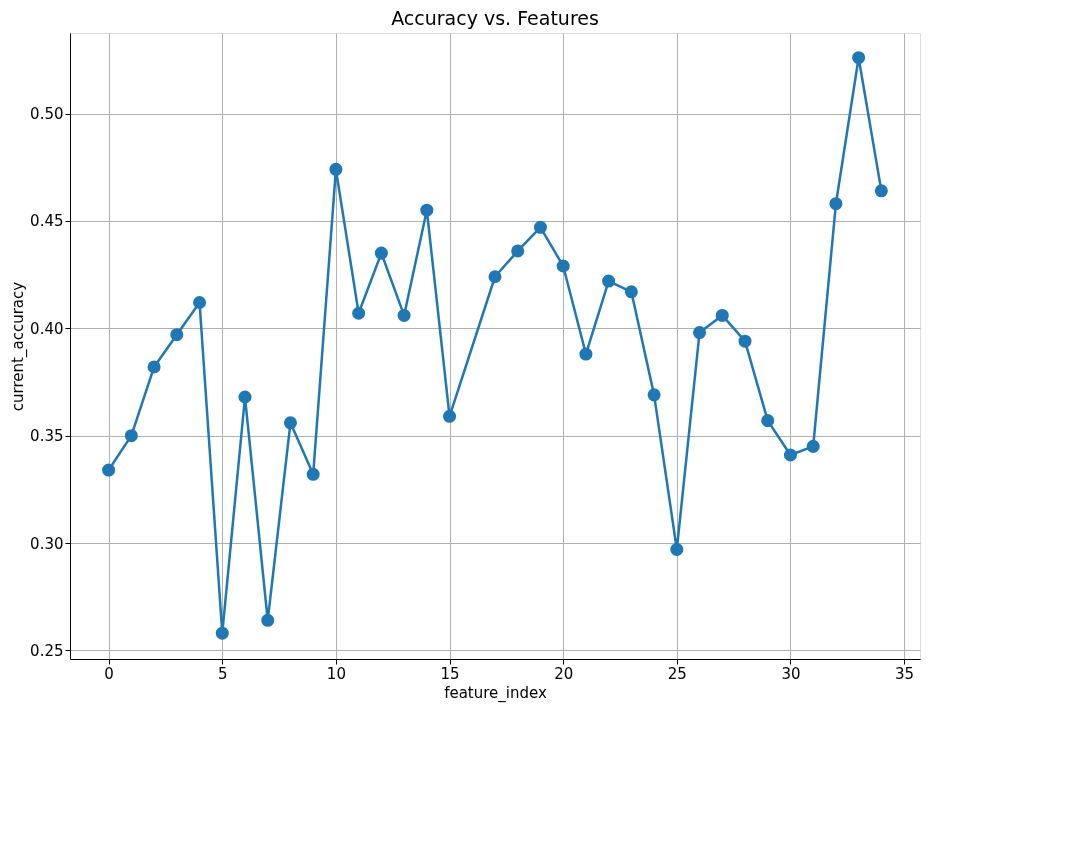 This screenshot has height=854, width=1083. Describe the element at coordinates (677, 673) in the screenshot. I see `x-tick-label: 25` at that location.